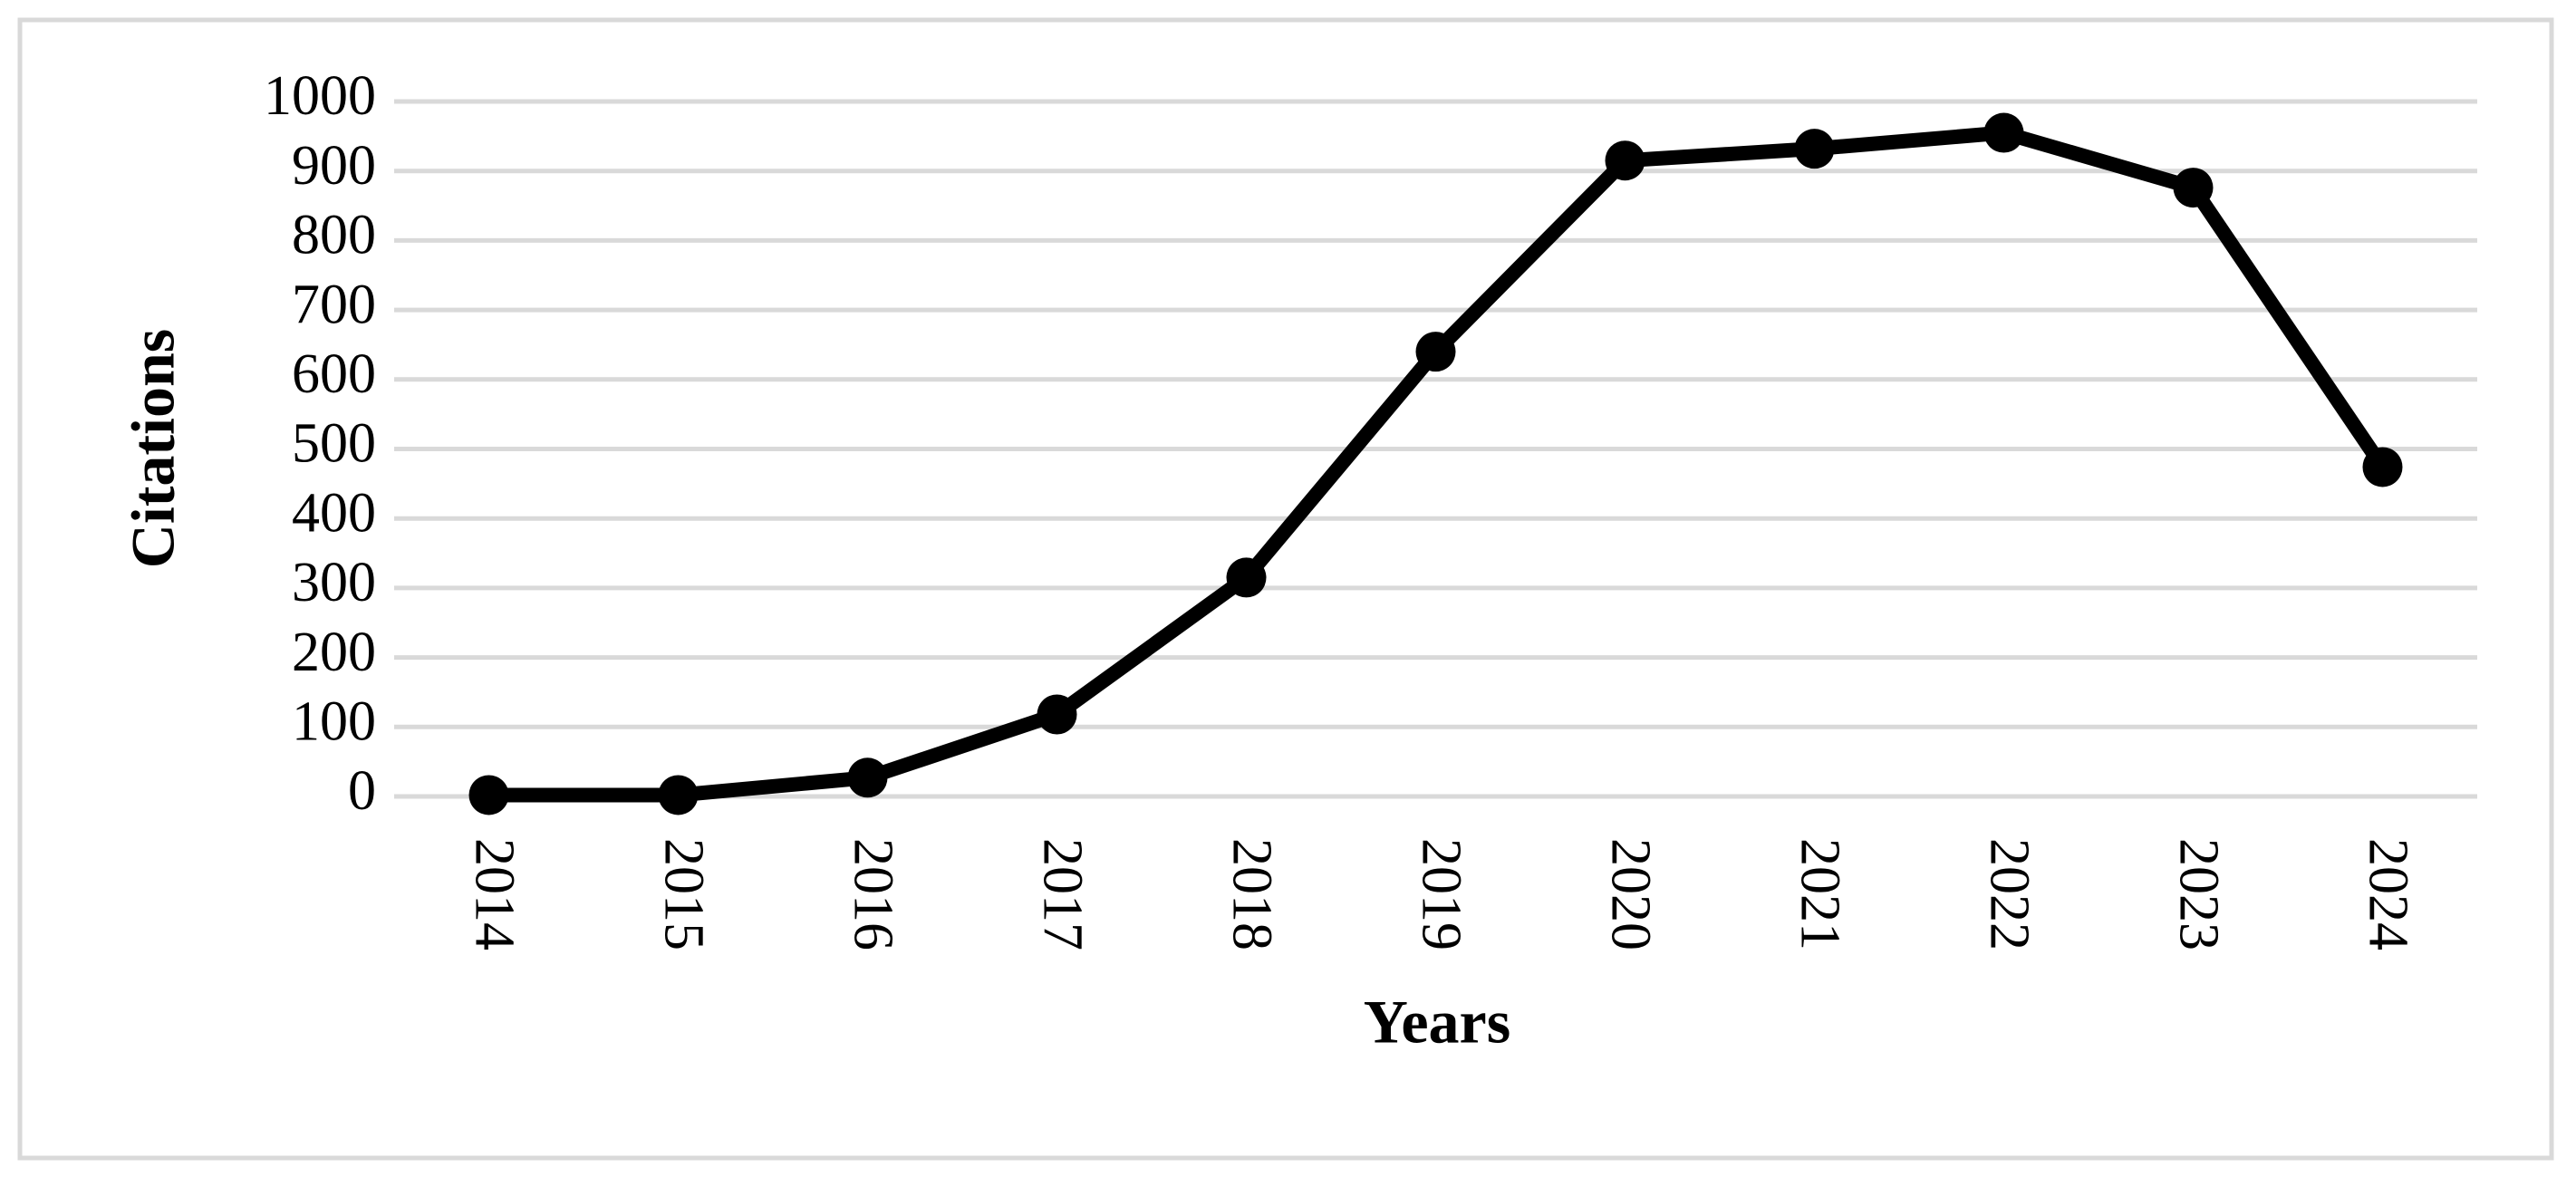  What do you see at coordinates (2198, 894) in the screenshot?
I see `x-tick-label: 2023` at bounding box center [2198, 894].